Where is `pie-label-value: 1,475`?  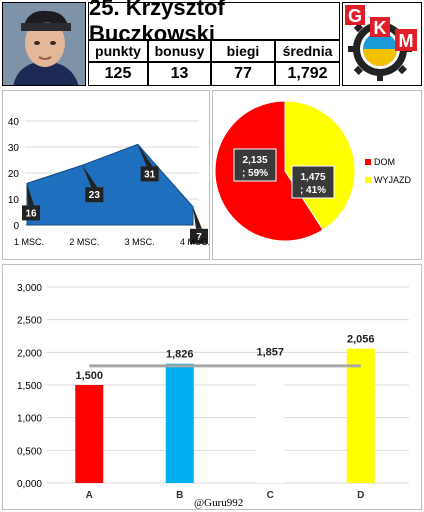
pie-label-value: 1,475 is located at coordinates (312, 177).